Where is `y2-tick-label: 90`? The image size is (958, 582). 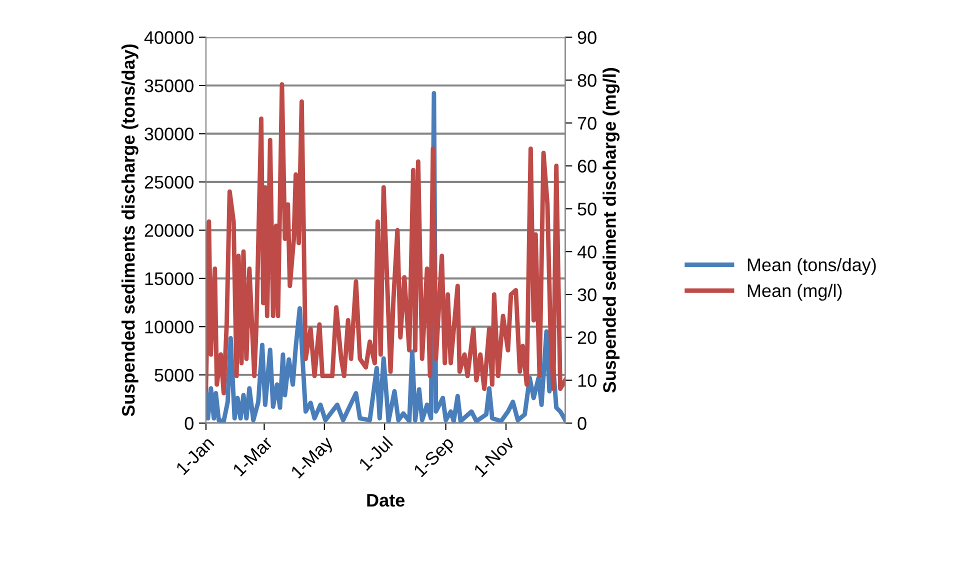
y2-tick-label: 90 is located at coordinates (587, 37).